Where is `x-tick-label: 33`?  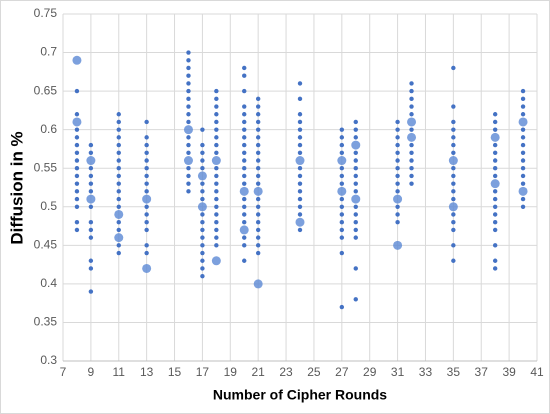 x-tick-label: 33 is located at coordinates (426, 372).